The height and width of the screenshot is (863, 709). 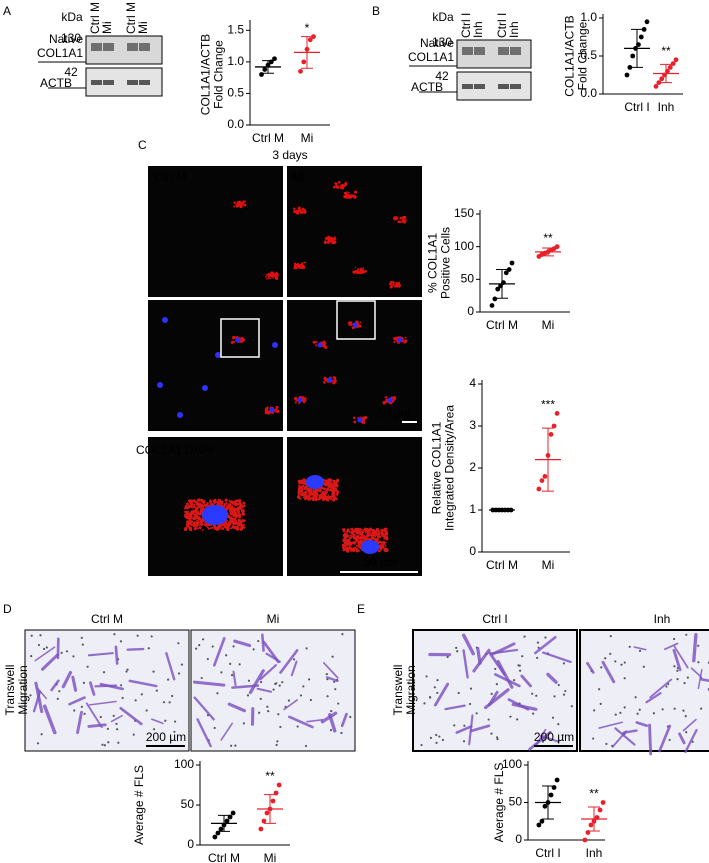 I want to click on column-label: Mi, so click(x=273, y=619).